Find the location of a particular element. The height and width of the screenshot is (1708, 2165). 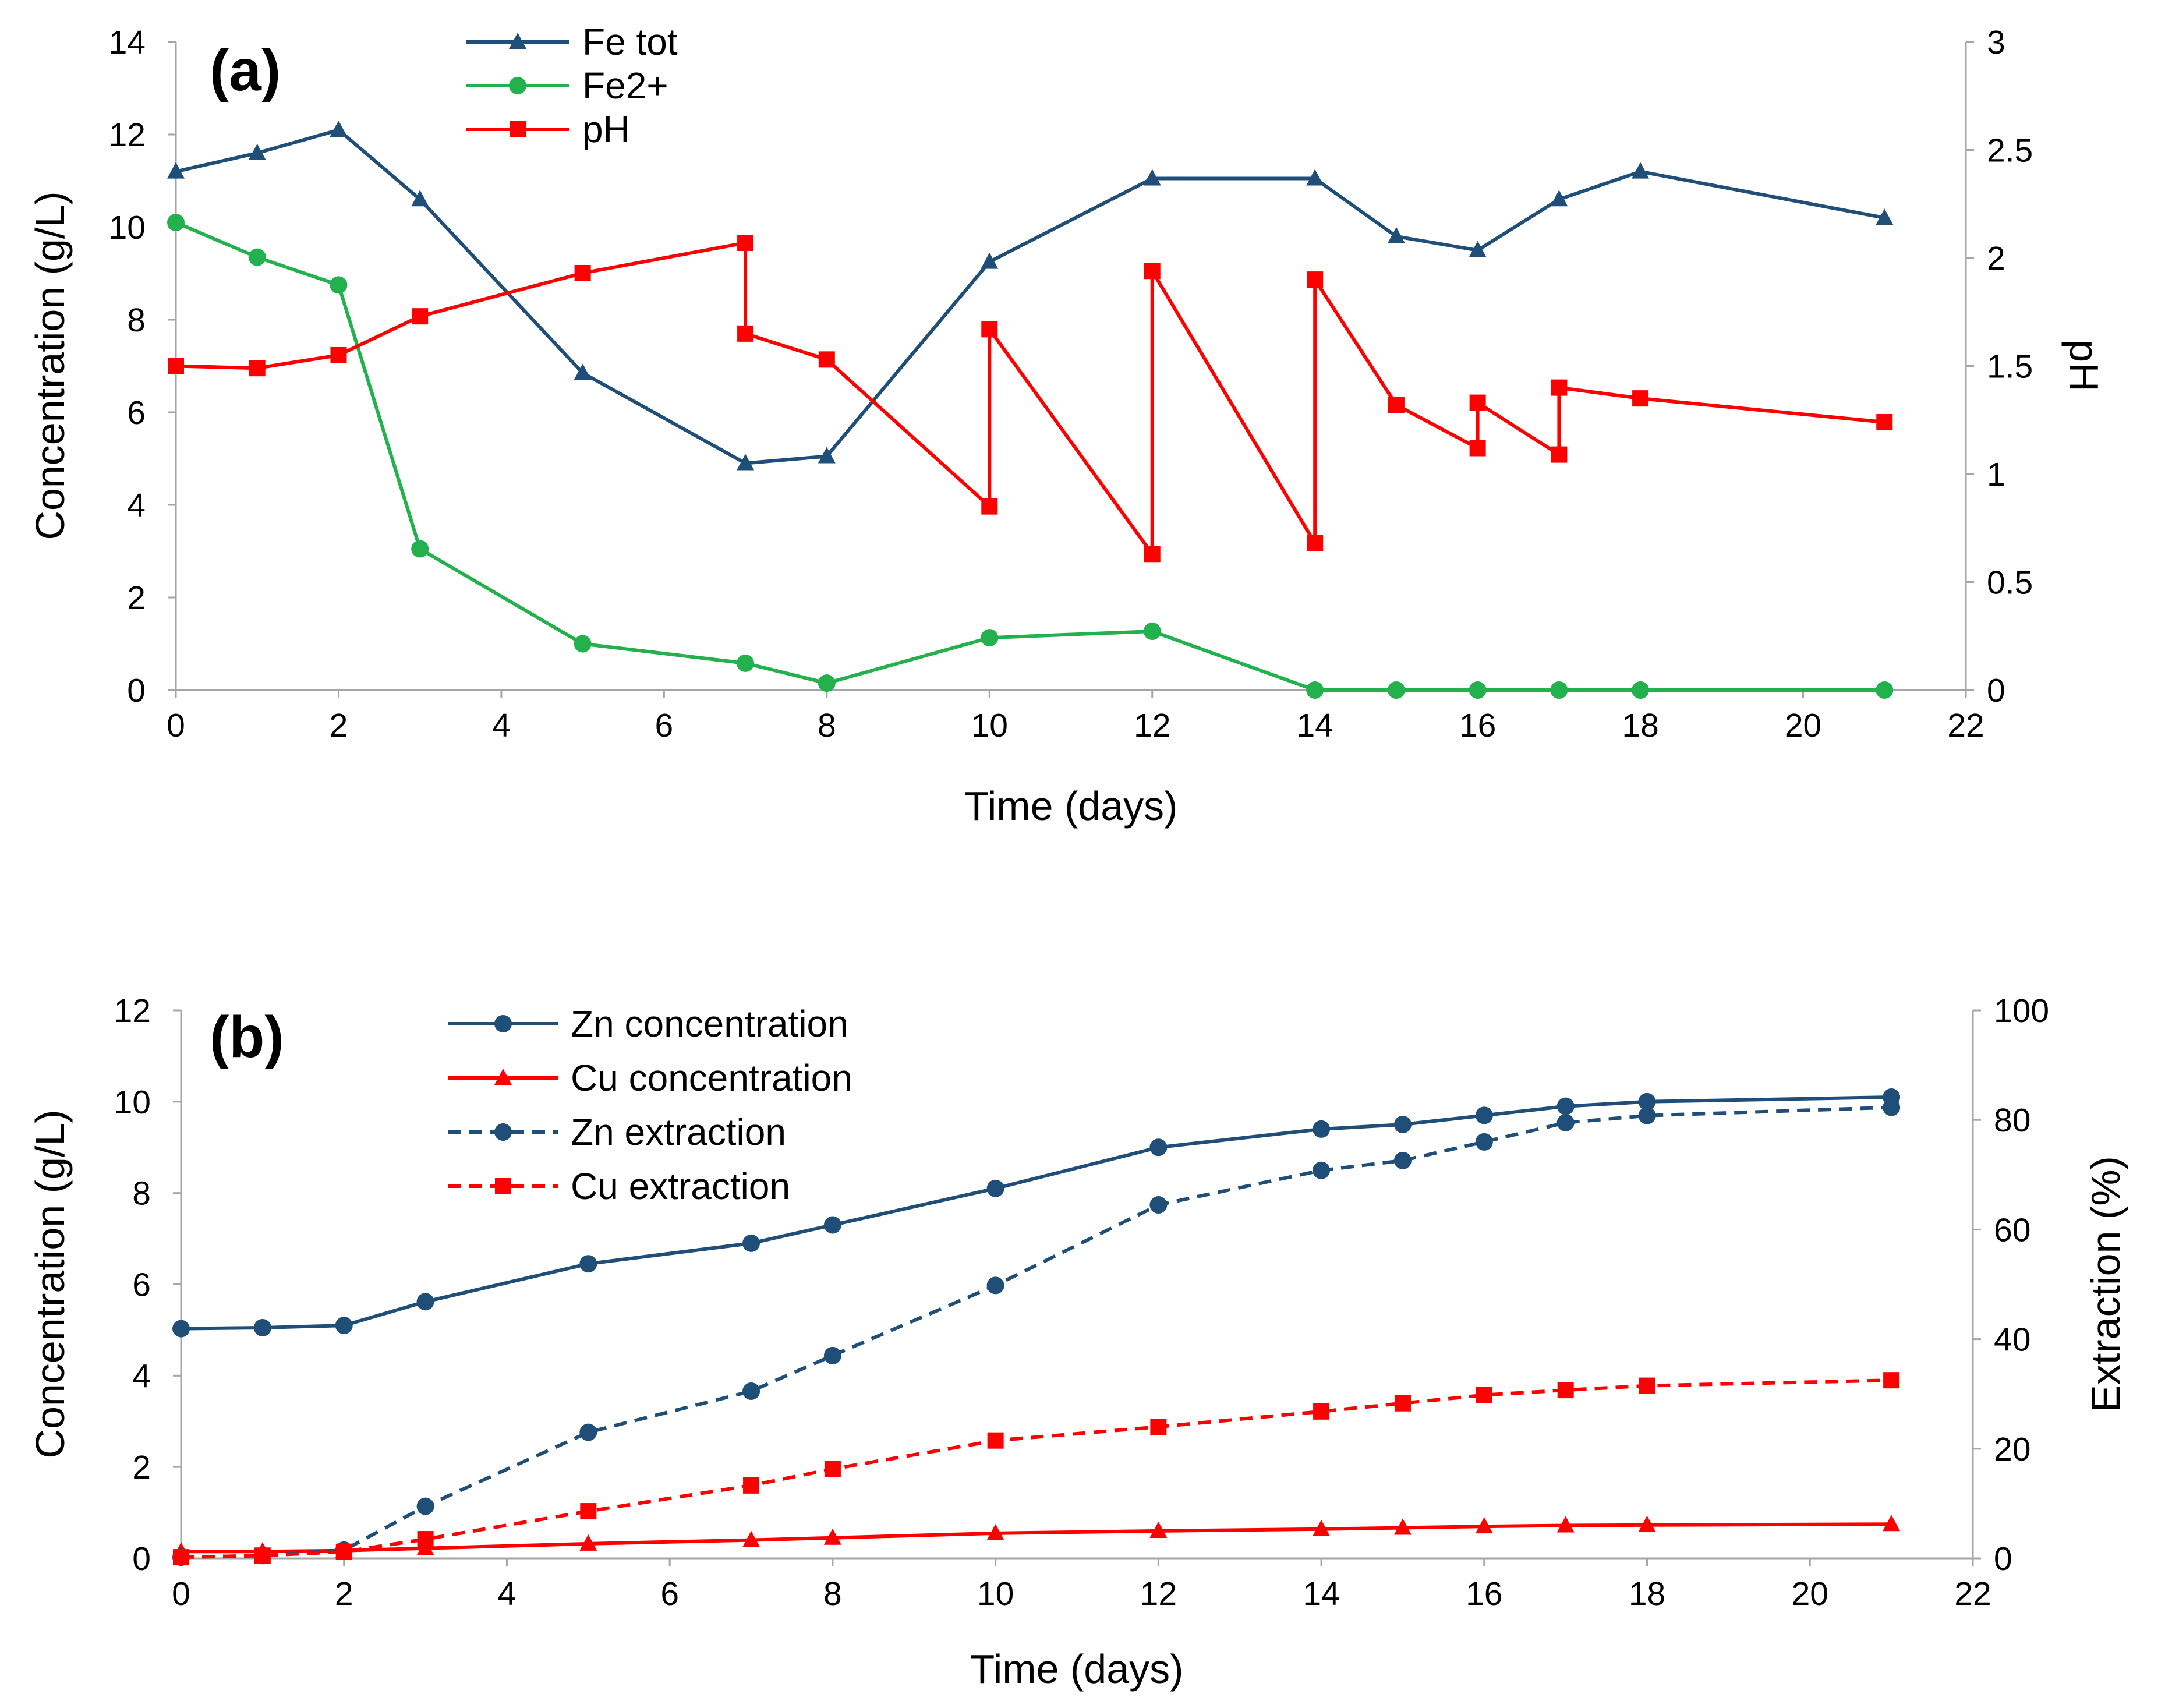

x-tick-label: 6 is located at coordinates (669, 1593).